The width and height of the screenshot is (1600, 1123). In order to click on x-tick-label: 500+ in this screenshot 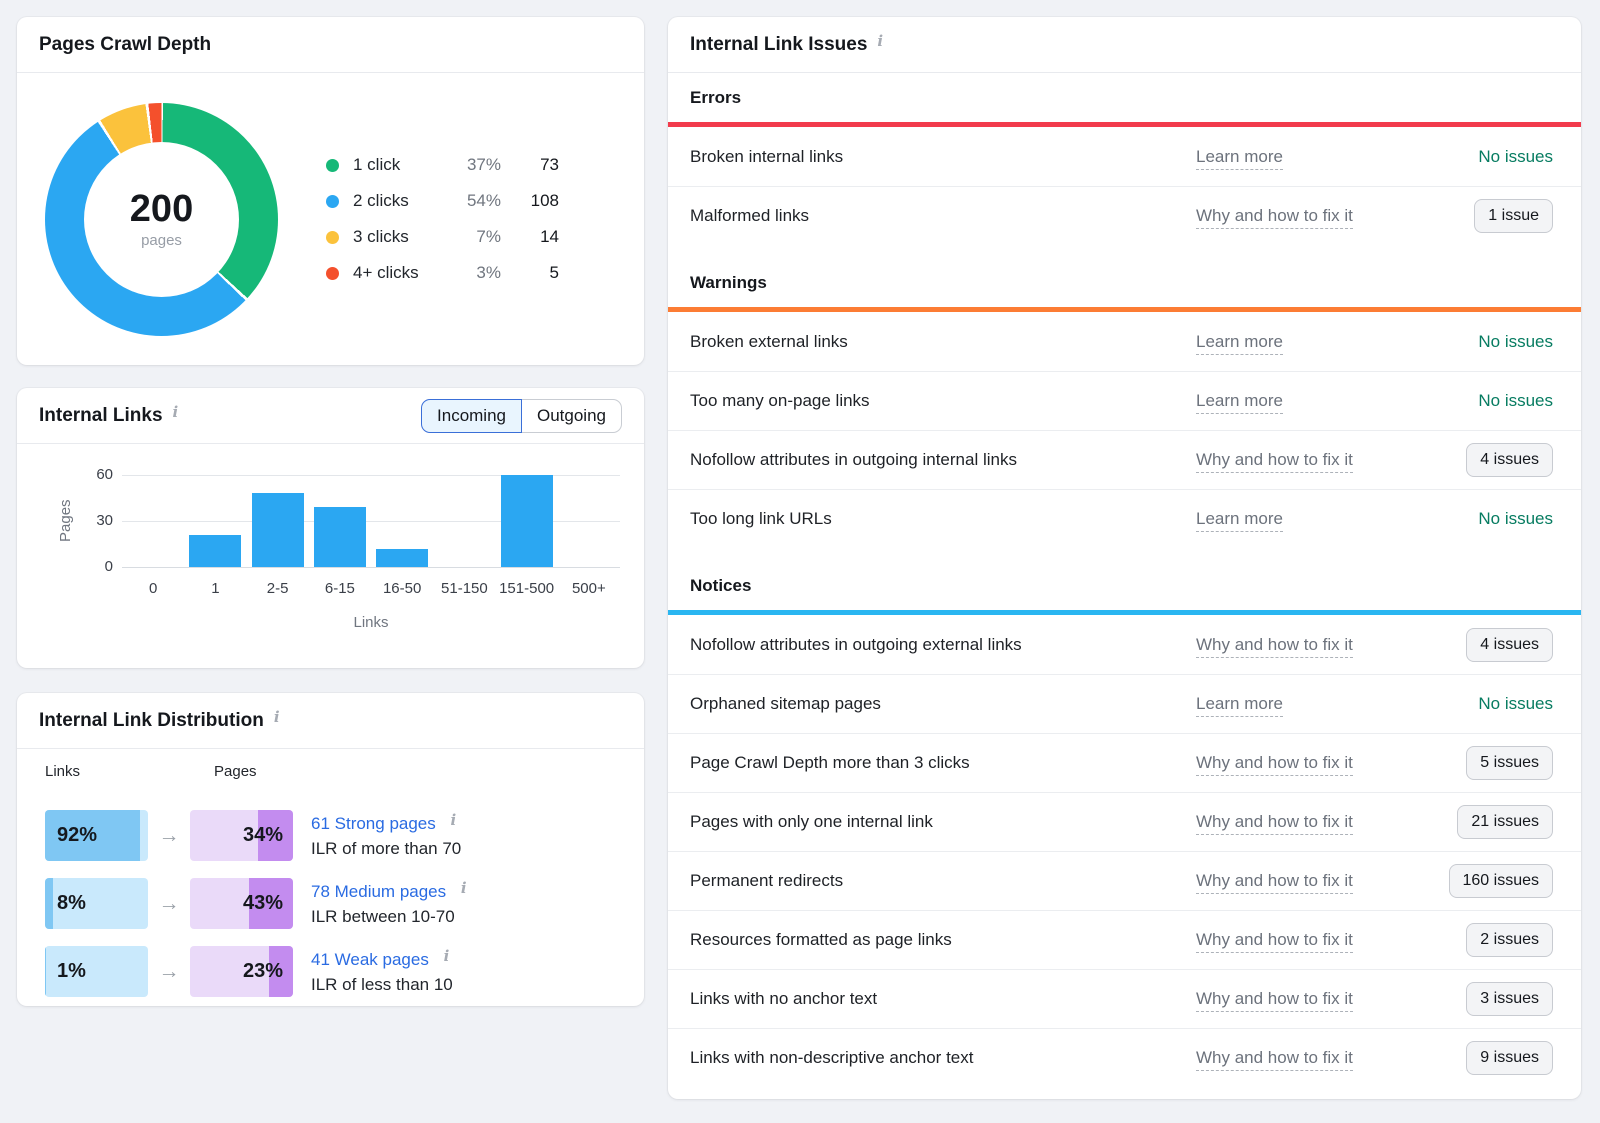, I will do `click(588, 588)`.